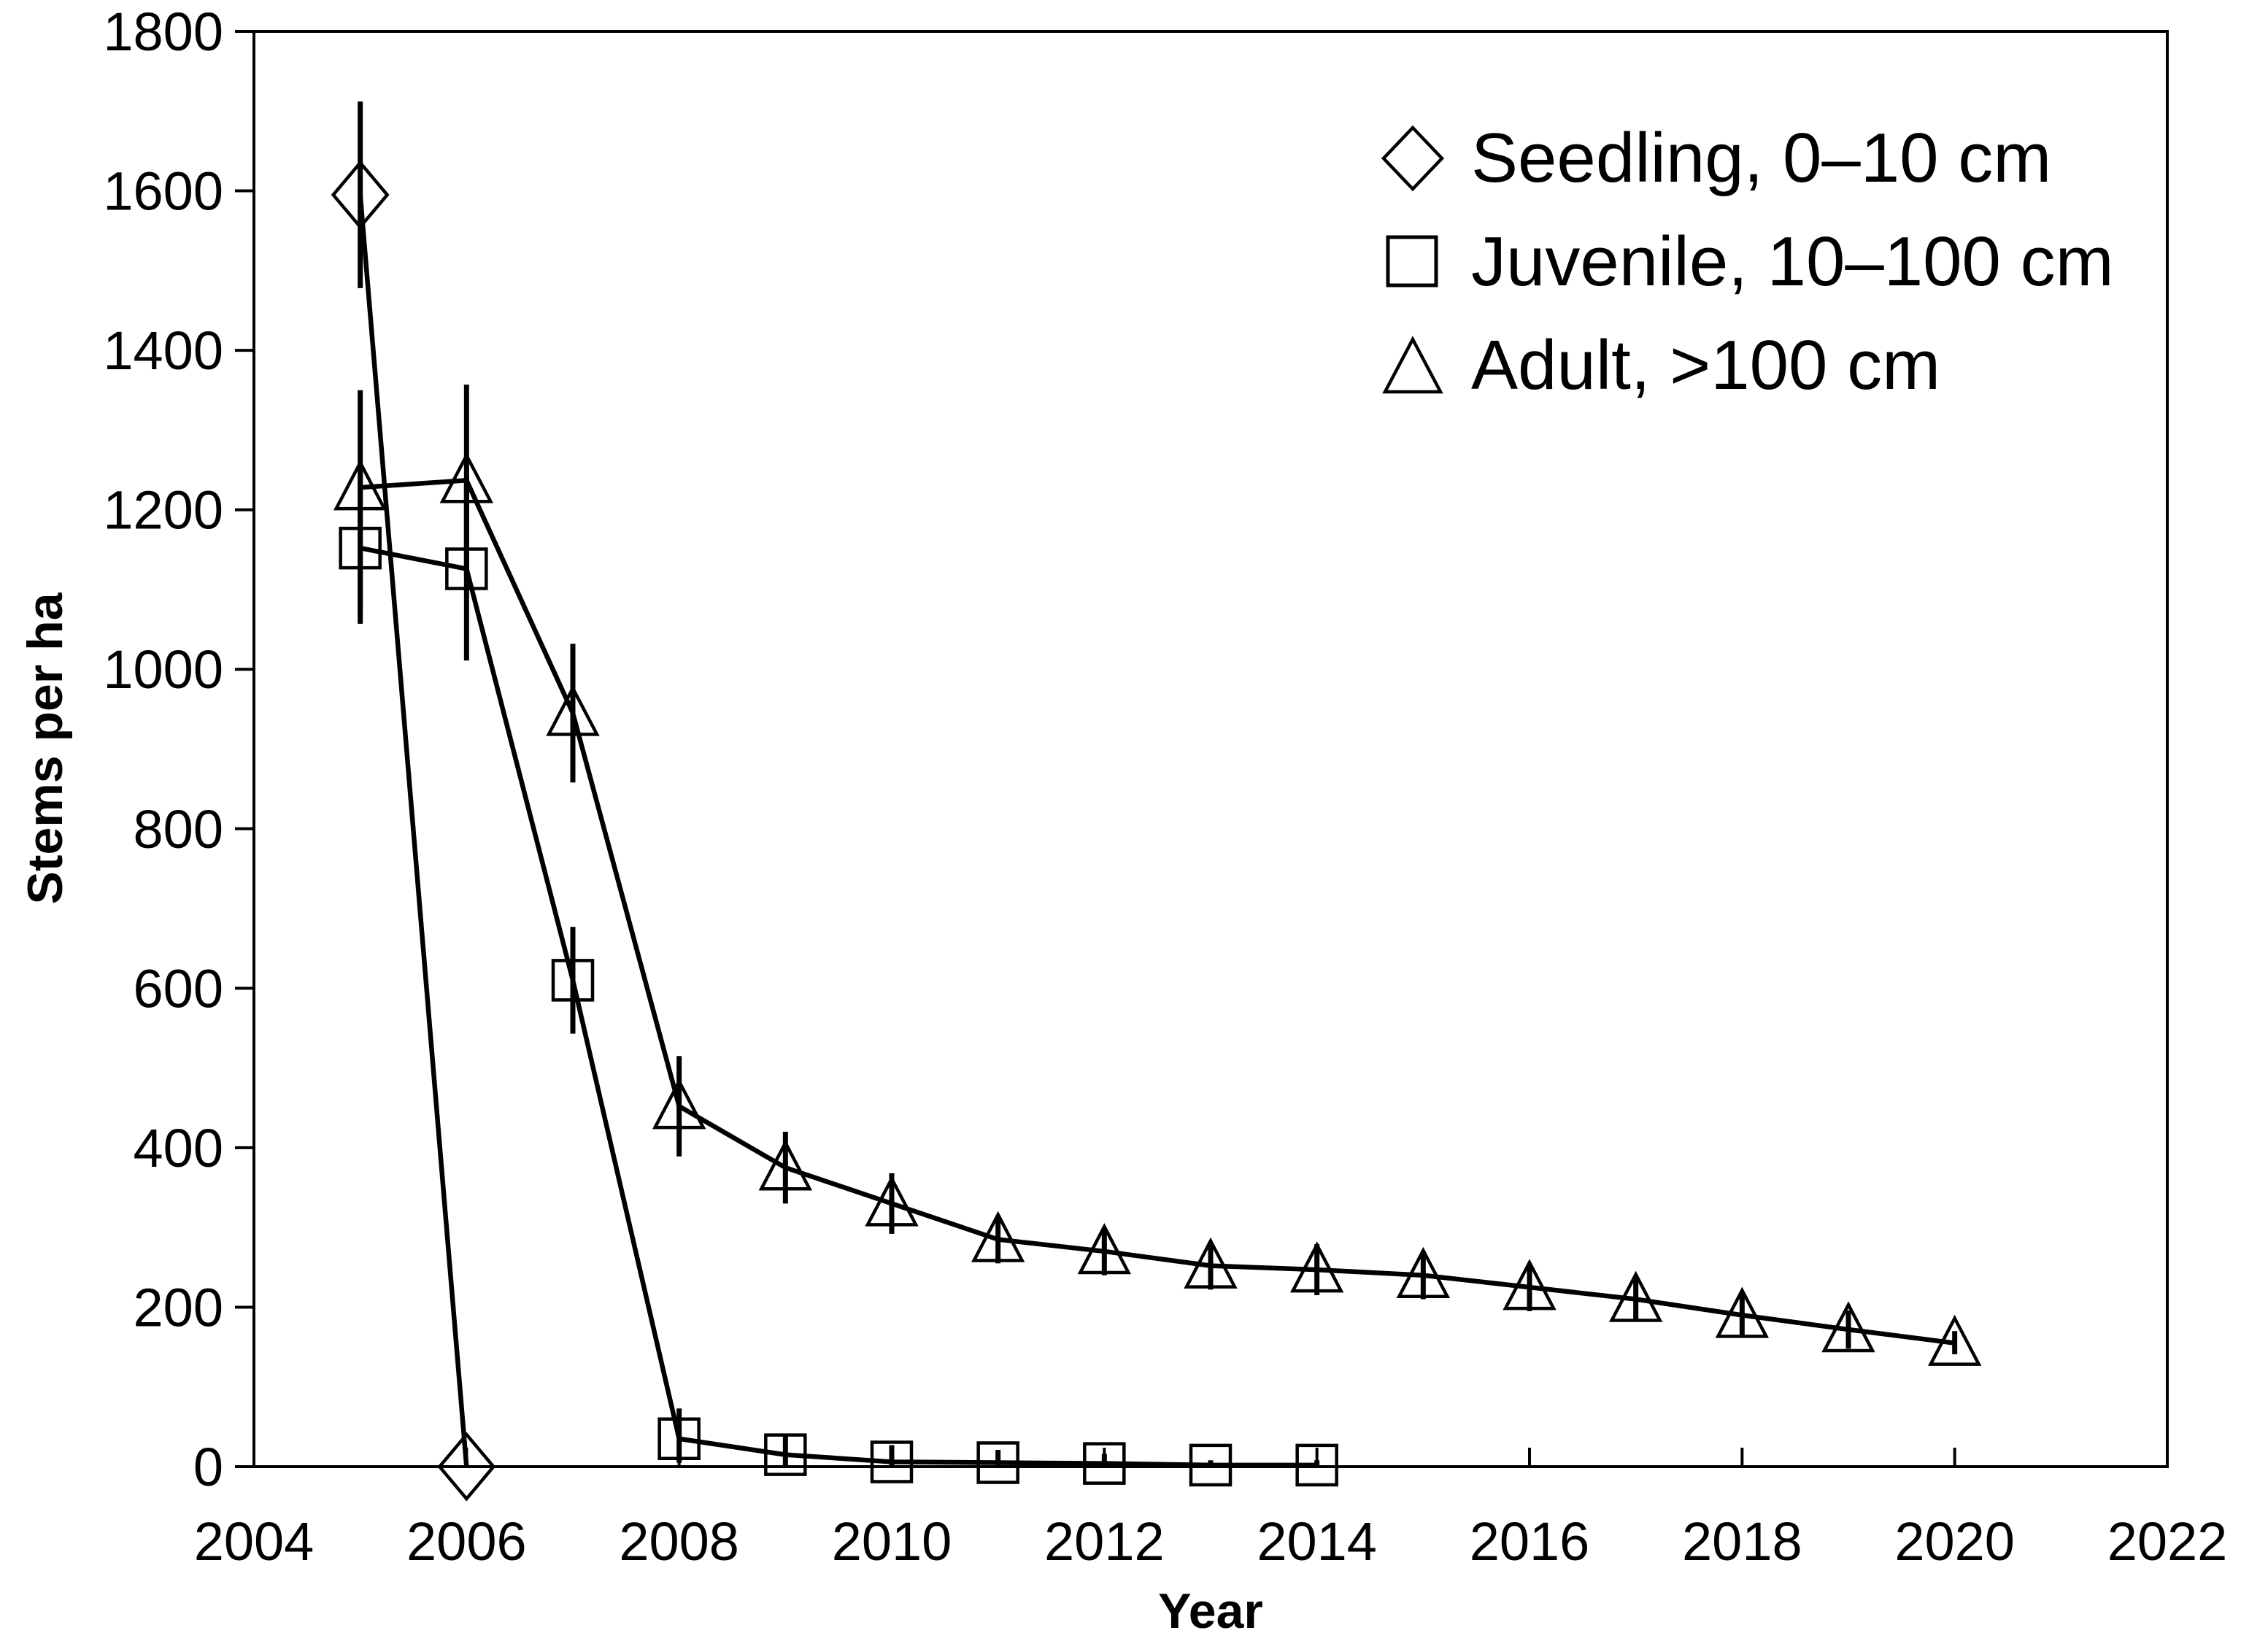 This screenshot has height=1652, width=2241. I want to click on triangle-marker-icon, so click(1412, 365).